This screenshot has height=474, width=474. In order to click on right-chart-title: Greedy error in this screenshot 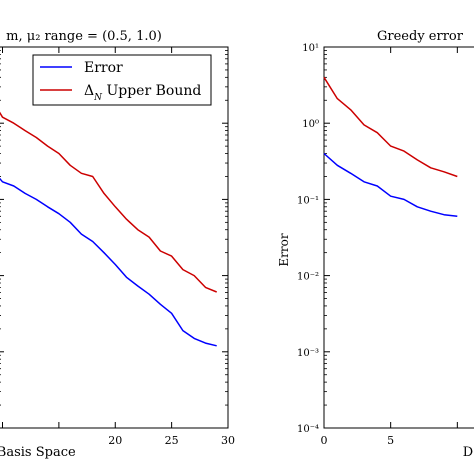, I will do `click(420, 36)`.